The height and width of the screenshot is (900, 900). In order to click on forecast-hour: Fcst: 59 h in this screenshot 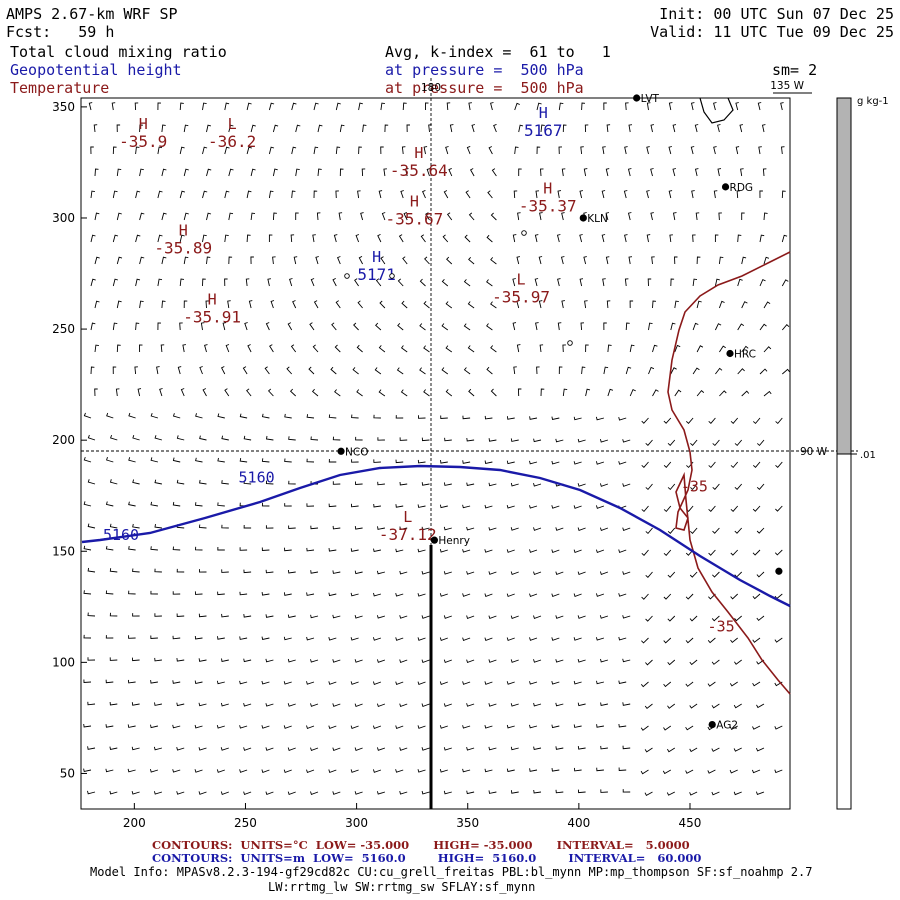, I will do `click(60, 32)`.